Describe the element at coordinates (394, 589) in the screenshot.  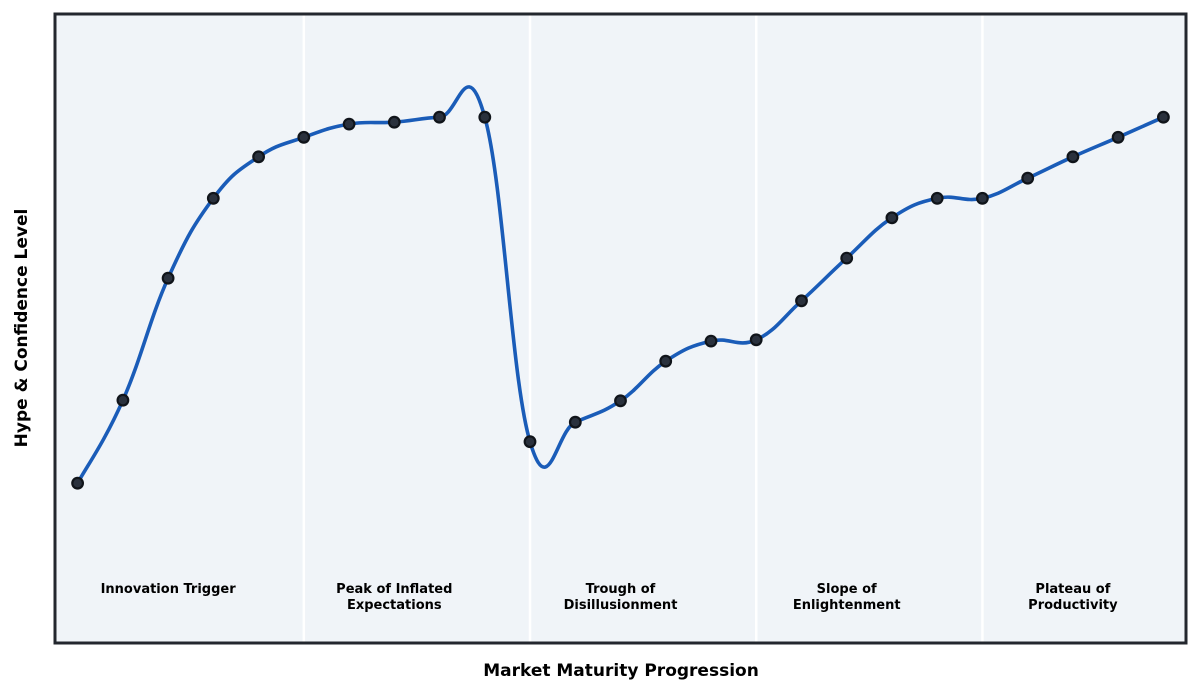
I see `phase-label-line1: Peak of Inflated` at that location.